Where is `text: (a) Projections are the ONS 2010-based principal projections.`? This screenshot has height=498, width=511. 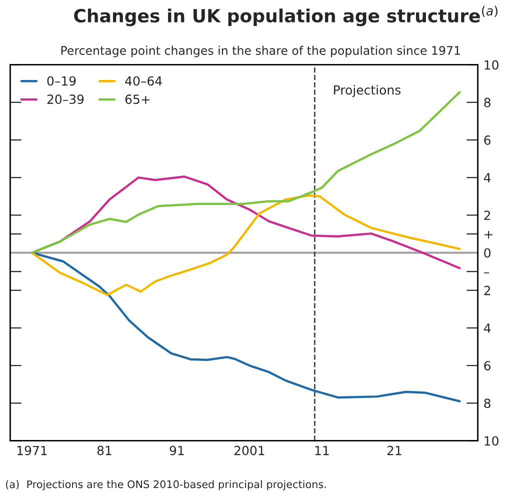
text: (a) Projections are the ONS 2010-based principal projections. is located at coordinates (166, 485).